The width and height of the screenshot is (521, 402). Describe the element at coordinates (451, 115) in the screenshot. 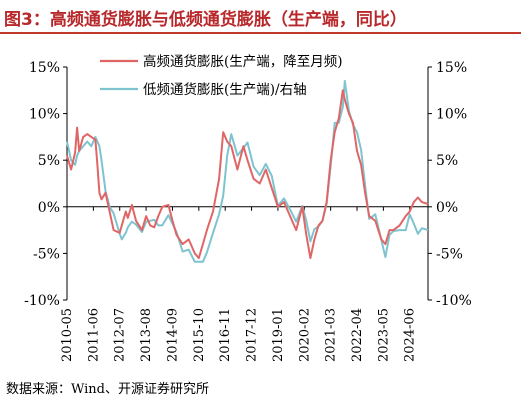

I see `right-tick-label: 10%` at that location.